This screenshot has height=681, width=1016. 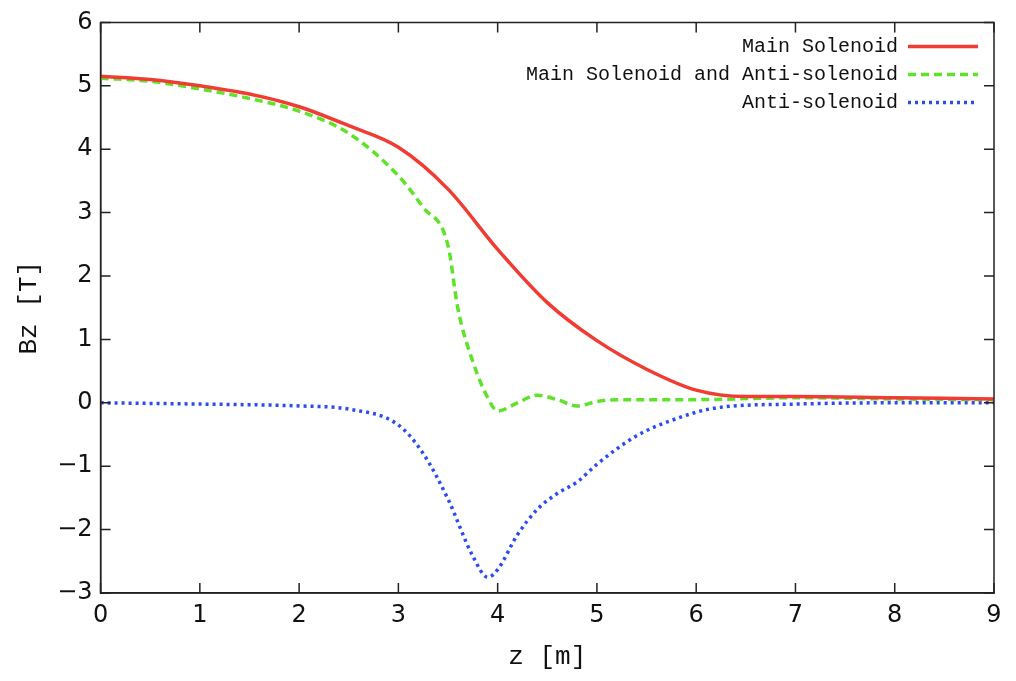 What do you see at coordinates (85, 274) in the screenshot?
I see `y-tick-label: 2` at bounding box center [85, 274].